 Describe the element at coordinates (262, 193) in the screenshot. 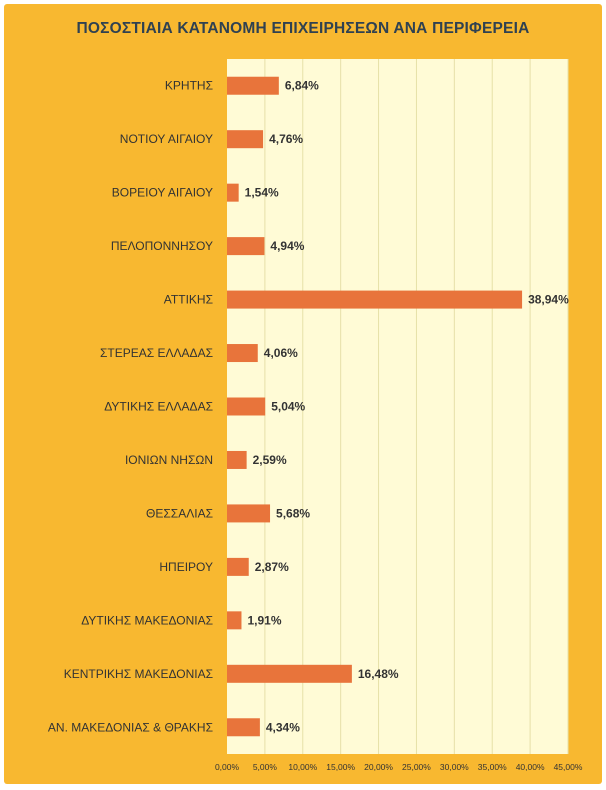

I see `data-label: 1,54%` at that location.